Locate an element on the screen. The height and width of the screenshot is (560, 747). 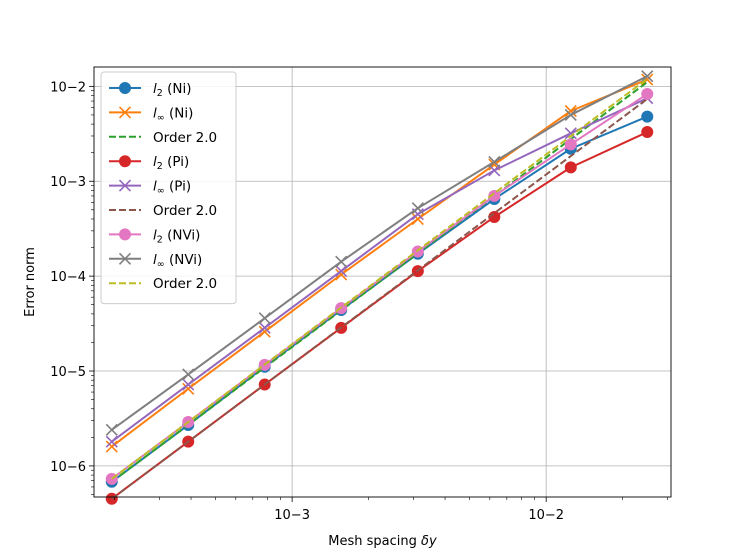
legend-label: l∞ (NVi) is located at coordinates (177, 261).